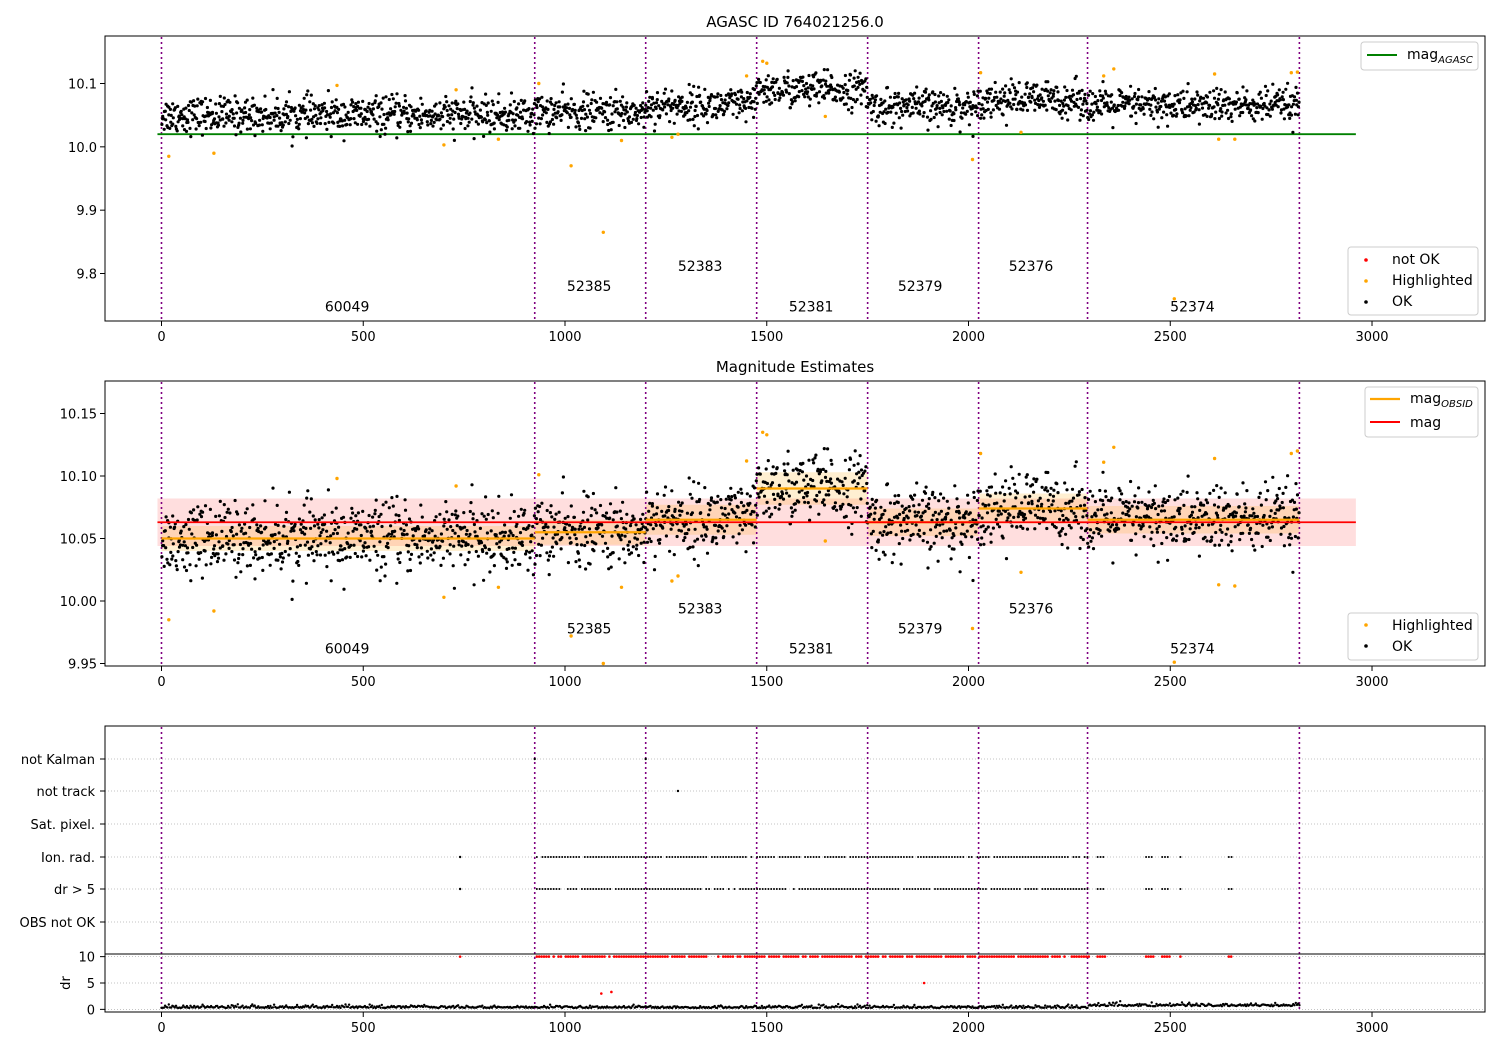 The width and height of the screenshot is (1500, 1050). I want to click on legend-ok-marker, so click(1366, 302).